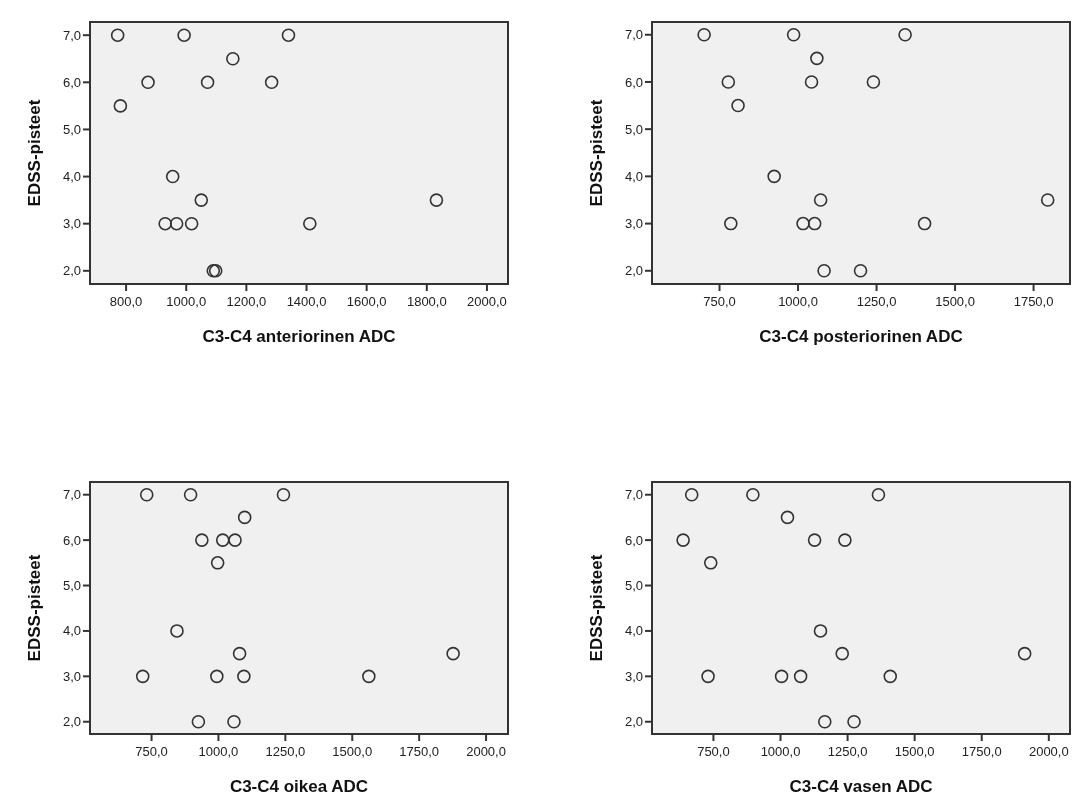  Describe the element at coordinates (246, 301) in the screenshot. I see `x-tick-label: 1200,0` at that location.